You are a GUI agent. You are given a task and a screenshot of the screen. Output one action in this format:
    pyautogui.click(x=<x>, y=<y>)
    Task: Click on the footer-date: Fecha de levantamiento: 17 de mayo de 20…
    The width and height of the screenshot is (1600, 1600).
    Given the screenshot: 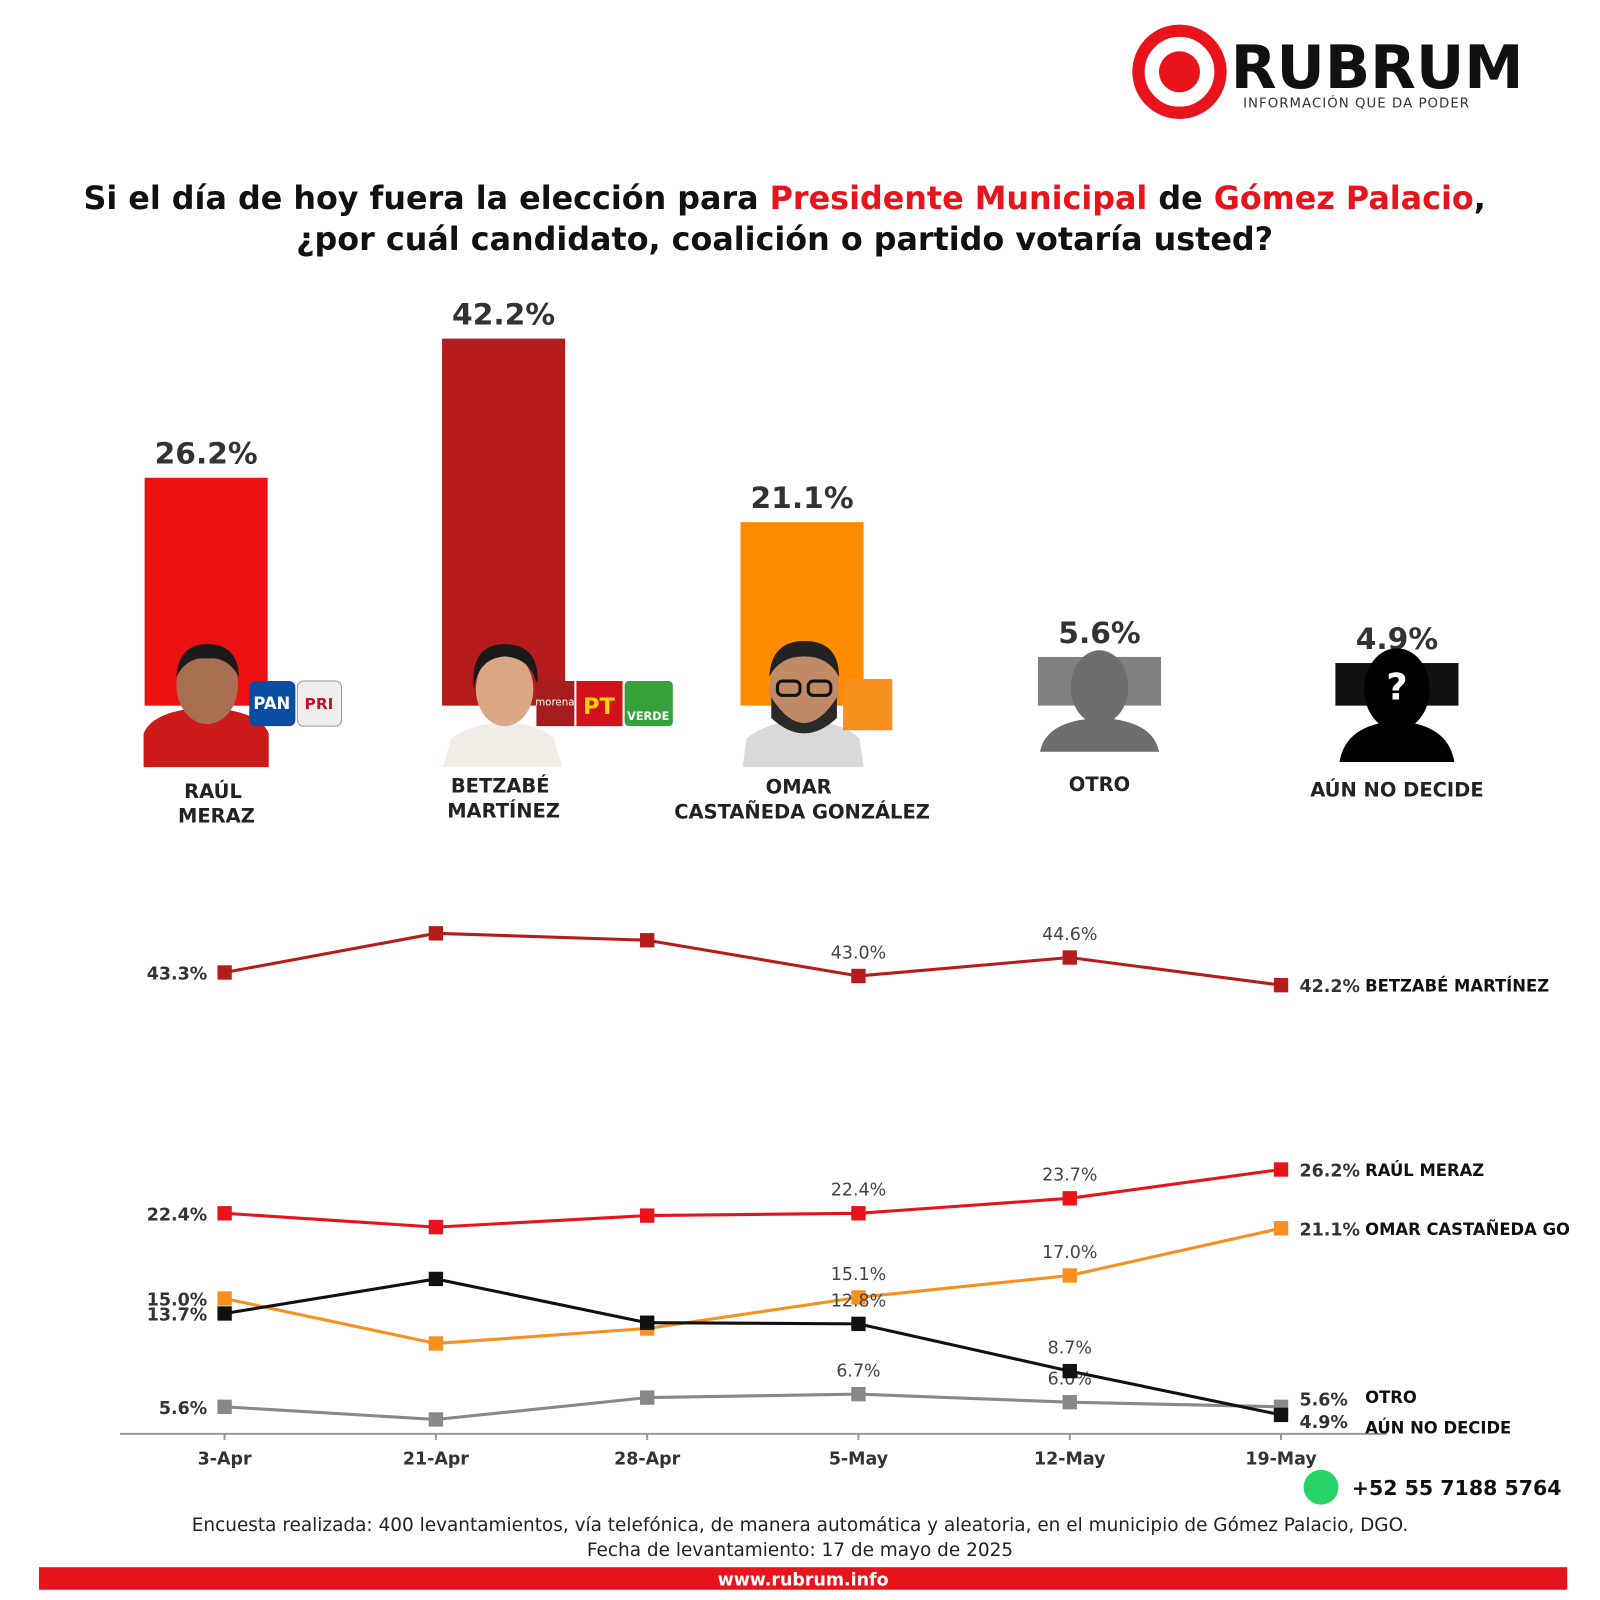 What is the action you would take?
    pyautogui.click(x=800, y=1550)
    